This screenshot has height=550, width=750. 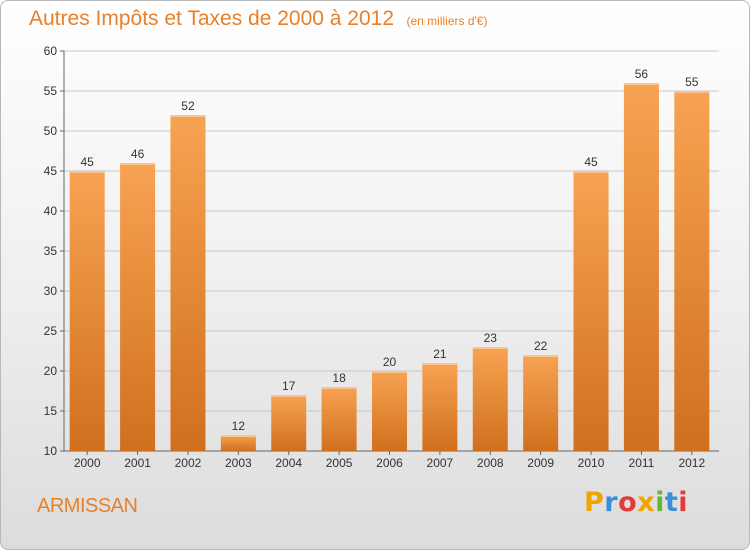 What do you see at coordinates (541, 346) in the screenshot?
I see `data-label: 22` at bounding box center [541, 346].